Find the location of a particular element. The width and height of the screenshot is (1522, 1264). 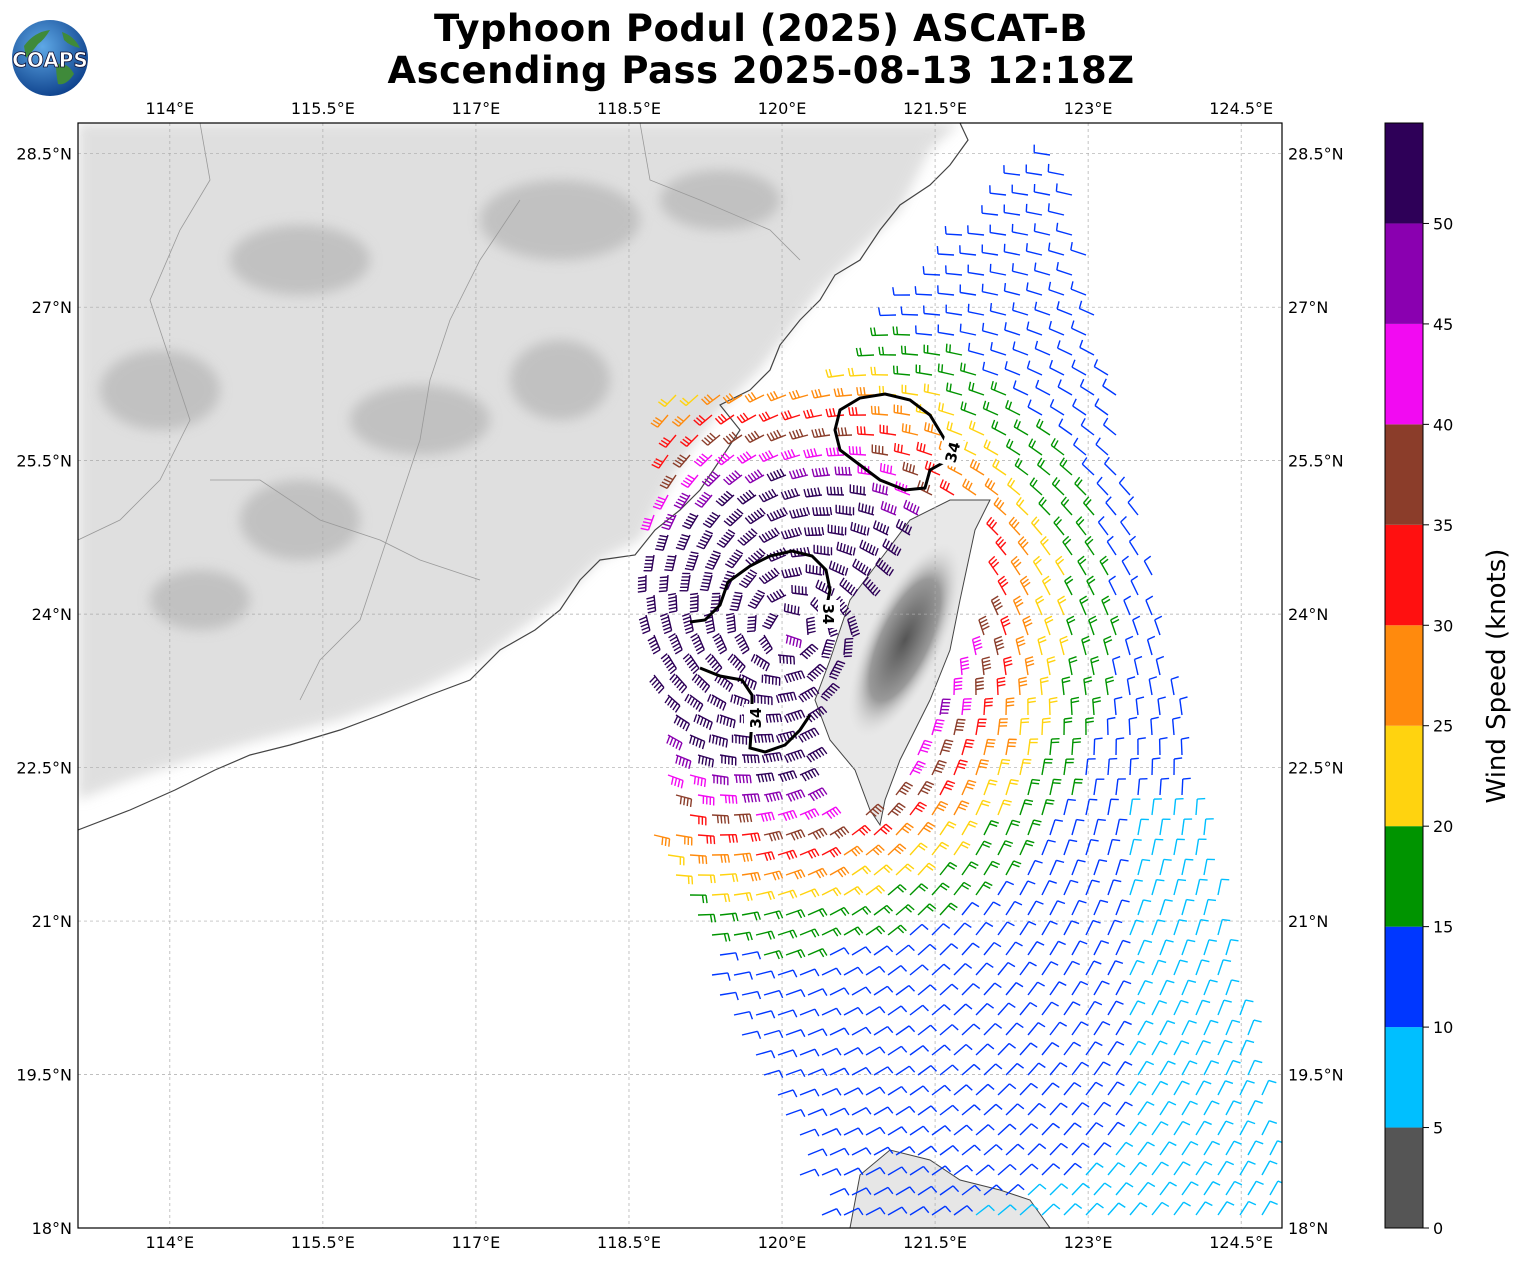

contour-label-west: 34 is located at coordinates (828, 614).